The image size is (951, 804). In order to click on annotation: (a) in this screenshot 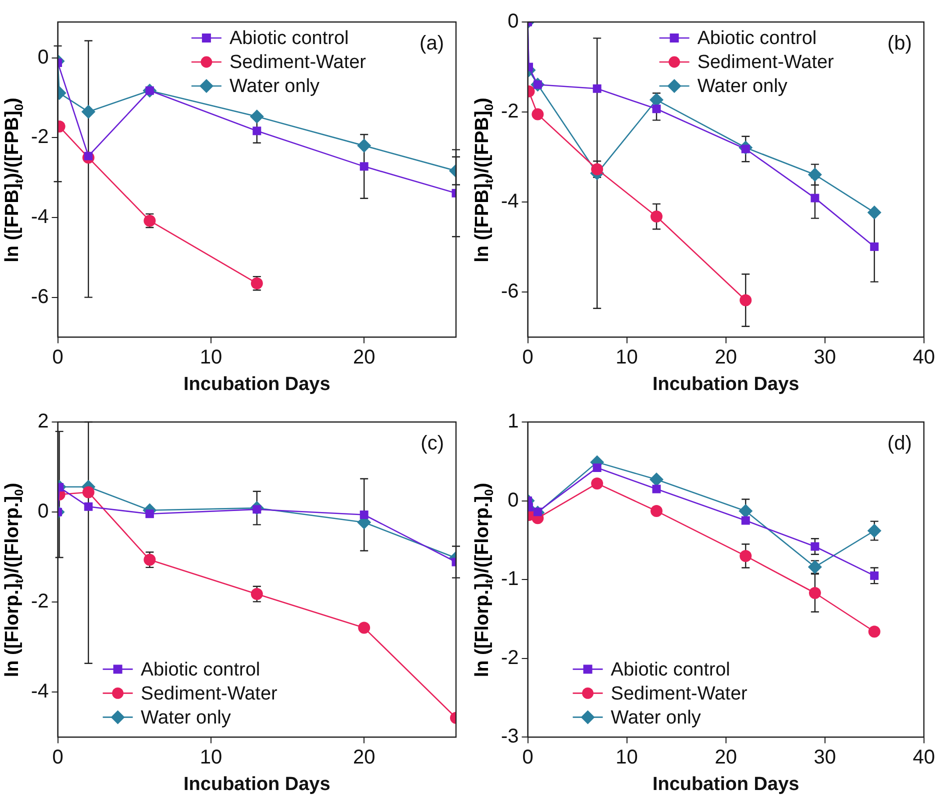, I will do `click(432, 43)`.